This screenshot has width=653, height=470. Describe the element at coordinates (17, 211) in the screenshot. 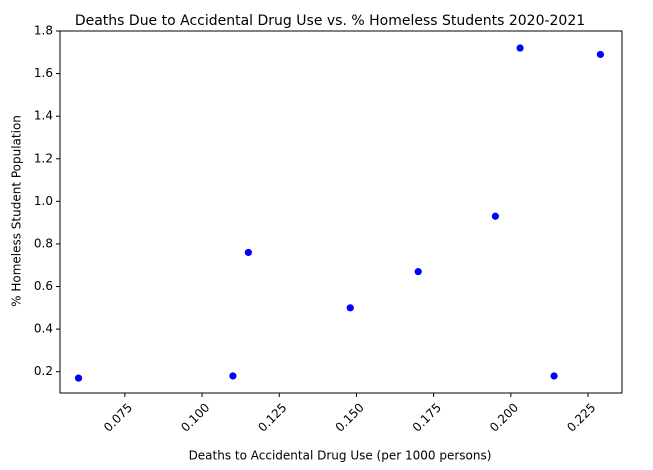

I see `y-axis-label: % Homeless Student Population` at that location.